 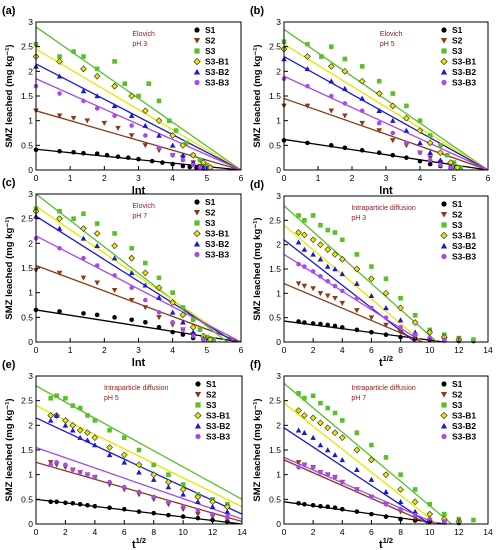 What do you see at coordinates (459, 350) in the screenshot?
I see `x-tick-label: 12` at bounding box center [459, 350].